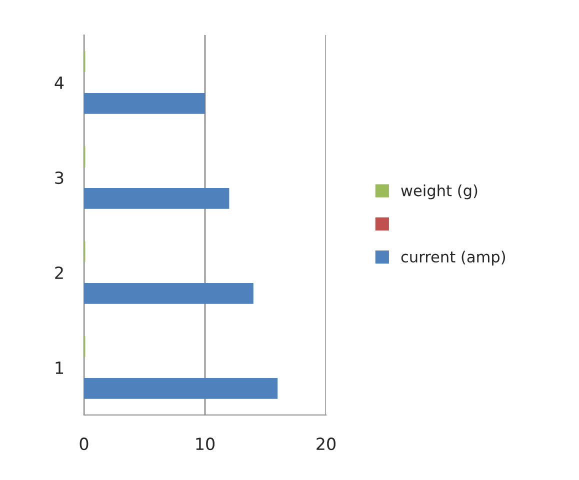  Describe the element at coordinates (59, 272) in the screenshot. I see `y-tick-label: 2` at that location.